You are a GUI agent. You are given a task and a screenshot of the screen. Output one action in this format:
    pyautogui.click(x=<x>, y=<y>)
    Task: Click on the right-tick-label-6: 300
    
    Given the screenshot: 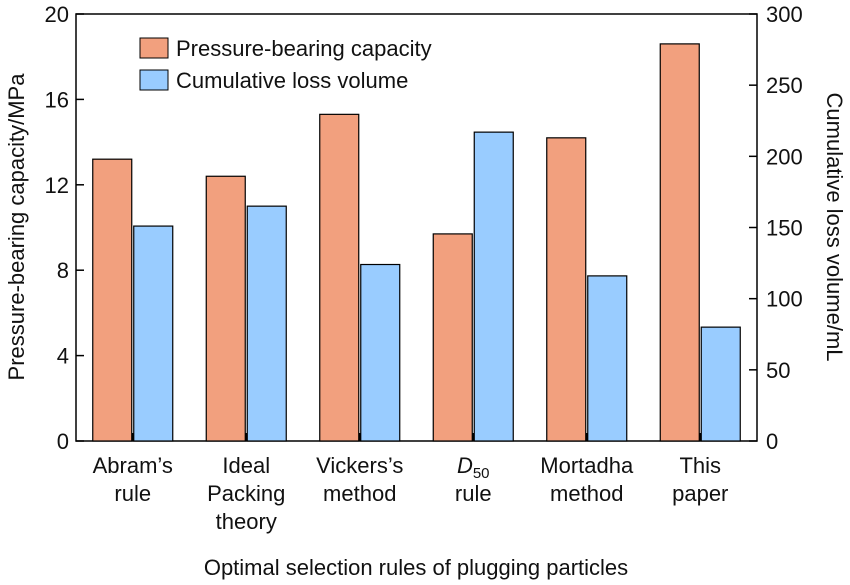 What is the action you would take?
    pyautogui.click(x=784, y=14)
    